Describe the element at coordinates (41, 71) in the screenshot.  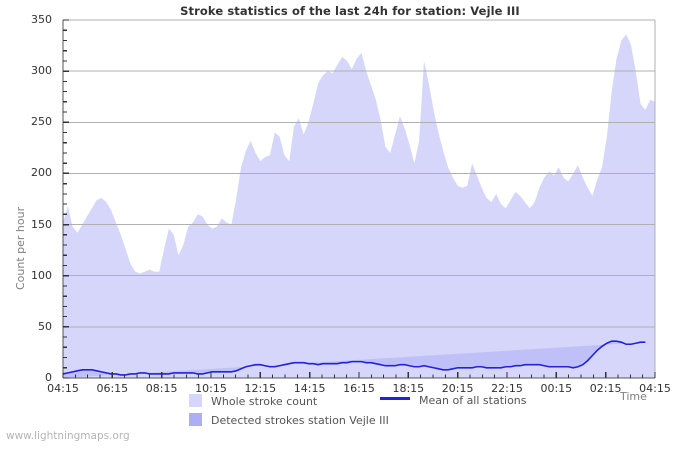
I see `y-tick-label: 300` at that location.